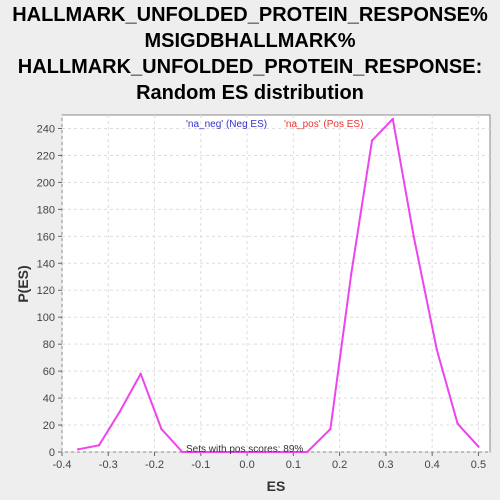 Image resolution: width=500 pixels, height=500 pixels. I want to click on x-tick-label: 0.4, so click(432, 465).